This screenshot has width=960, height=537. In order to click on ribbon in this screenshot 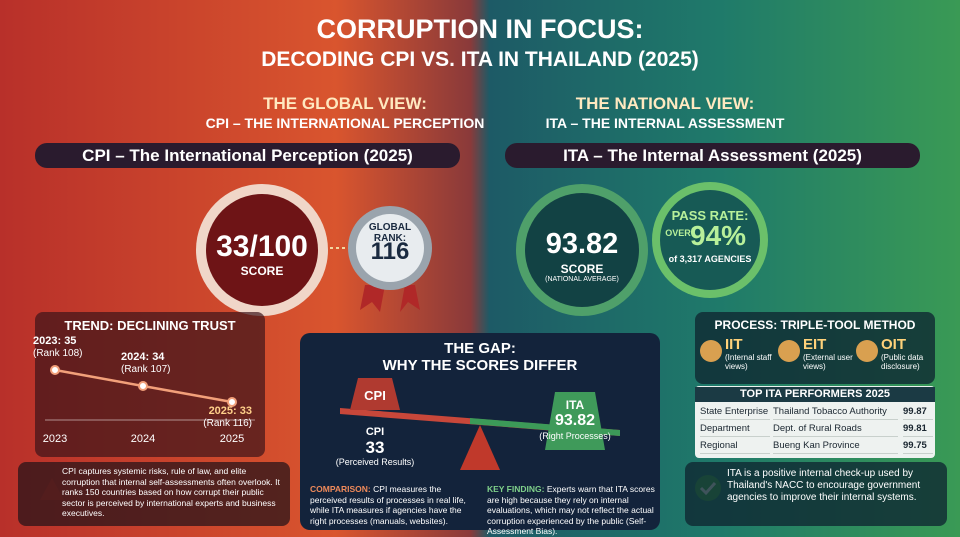, I will do `click(390, 298)`.